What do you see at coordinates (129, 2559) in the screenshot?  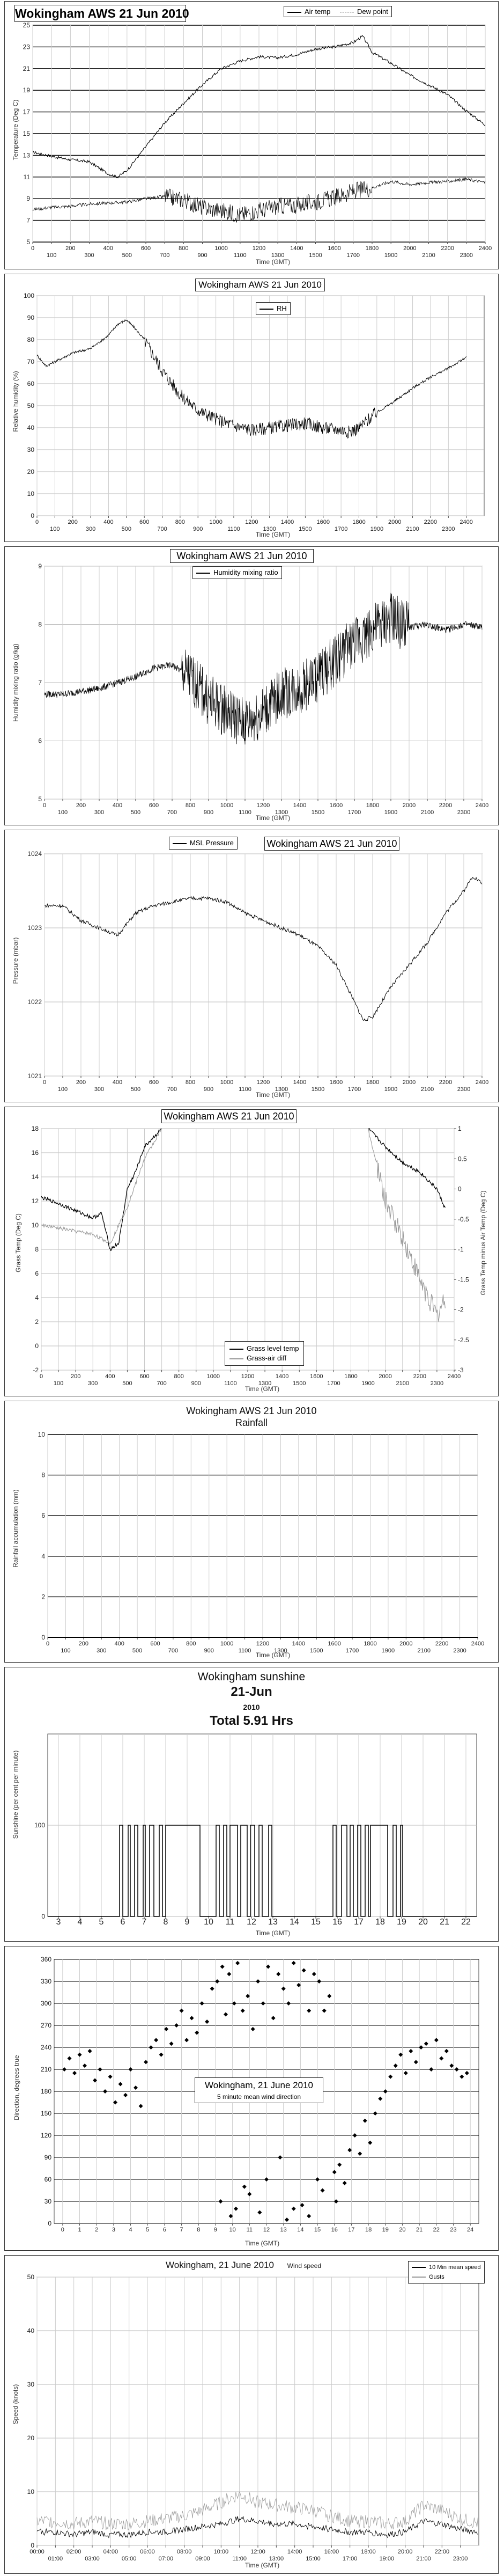 I see `x-tick-label: 05:00` at bounding box center [129, 2559].